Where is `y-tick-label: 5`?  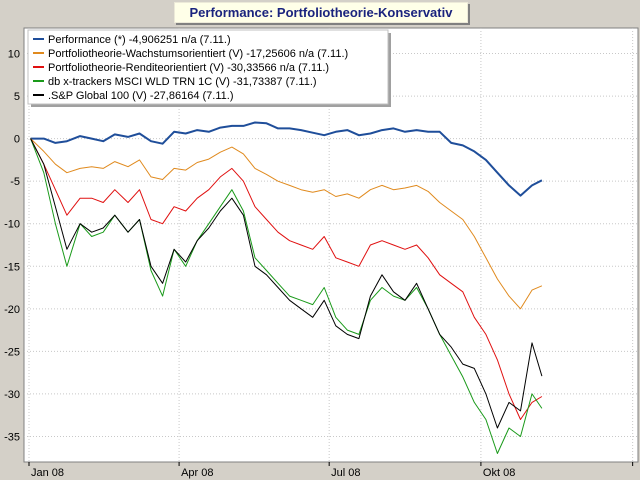 y-tick-label: 5 is located at coordinates (17, 97).